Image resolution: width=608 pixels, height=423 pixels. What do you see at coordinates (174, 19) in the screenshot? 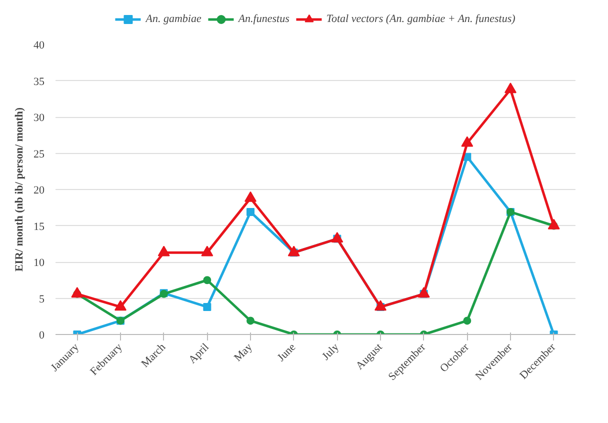
I see `legend-label: An. gambiae` at bounding box center [174, 19].